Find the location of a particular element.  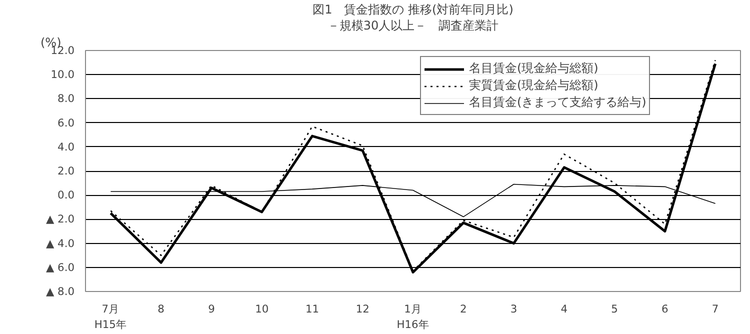

x-tick-label: 8 is located at coordinates (161, 309).